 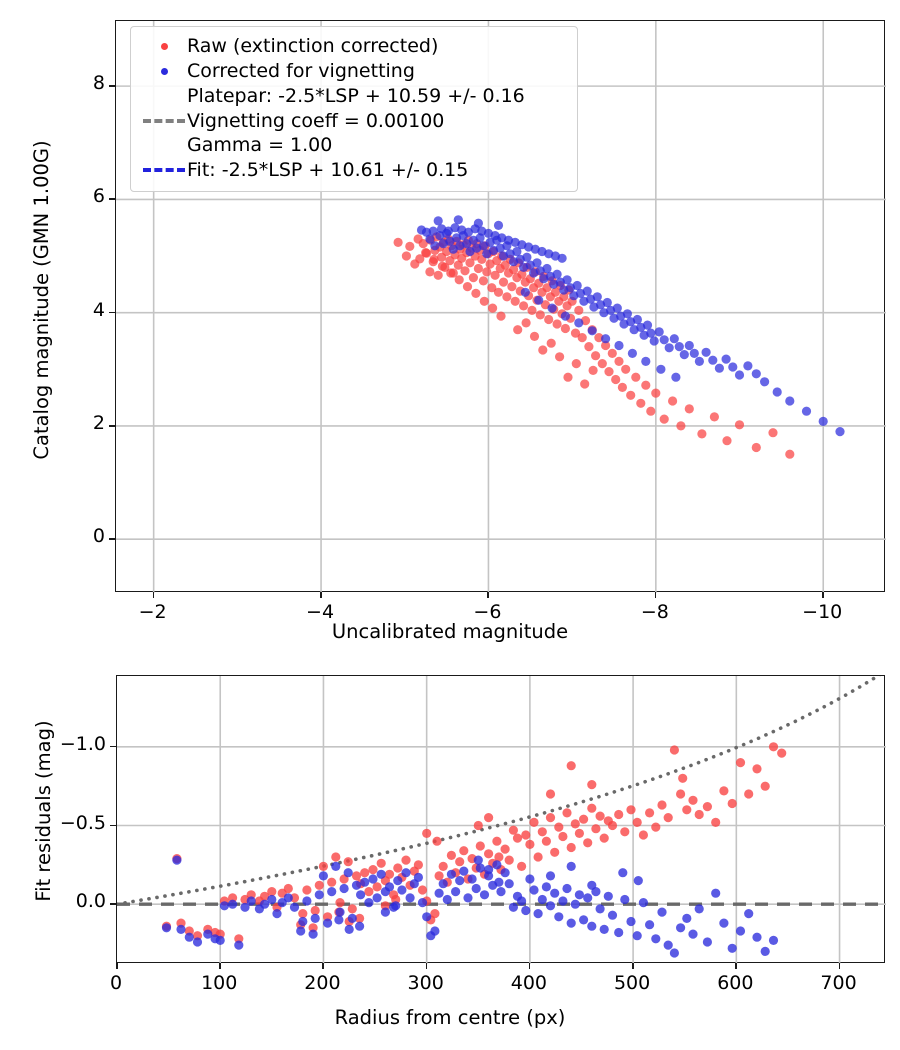 What do you see at coordinates (82, 822) in the screenshot?
I see `ytick-label: −0.5` at bounding box center [82, 822].